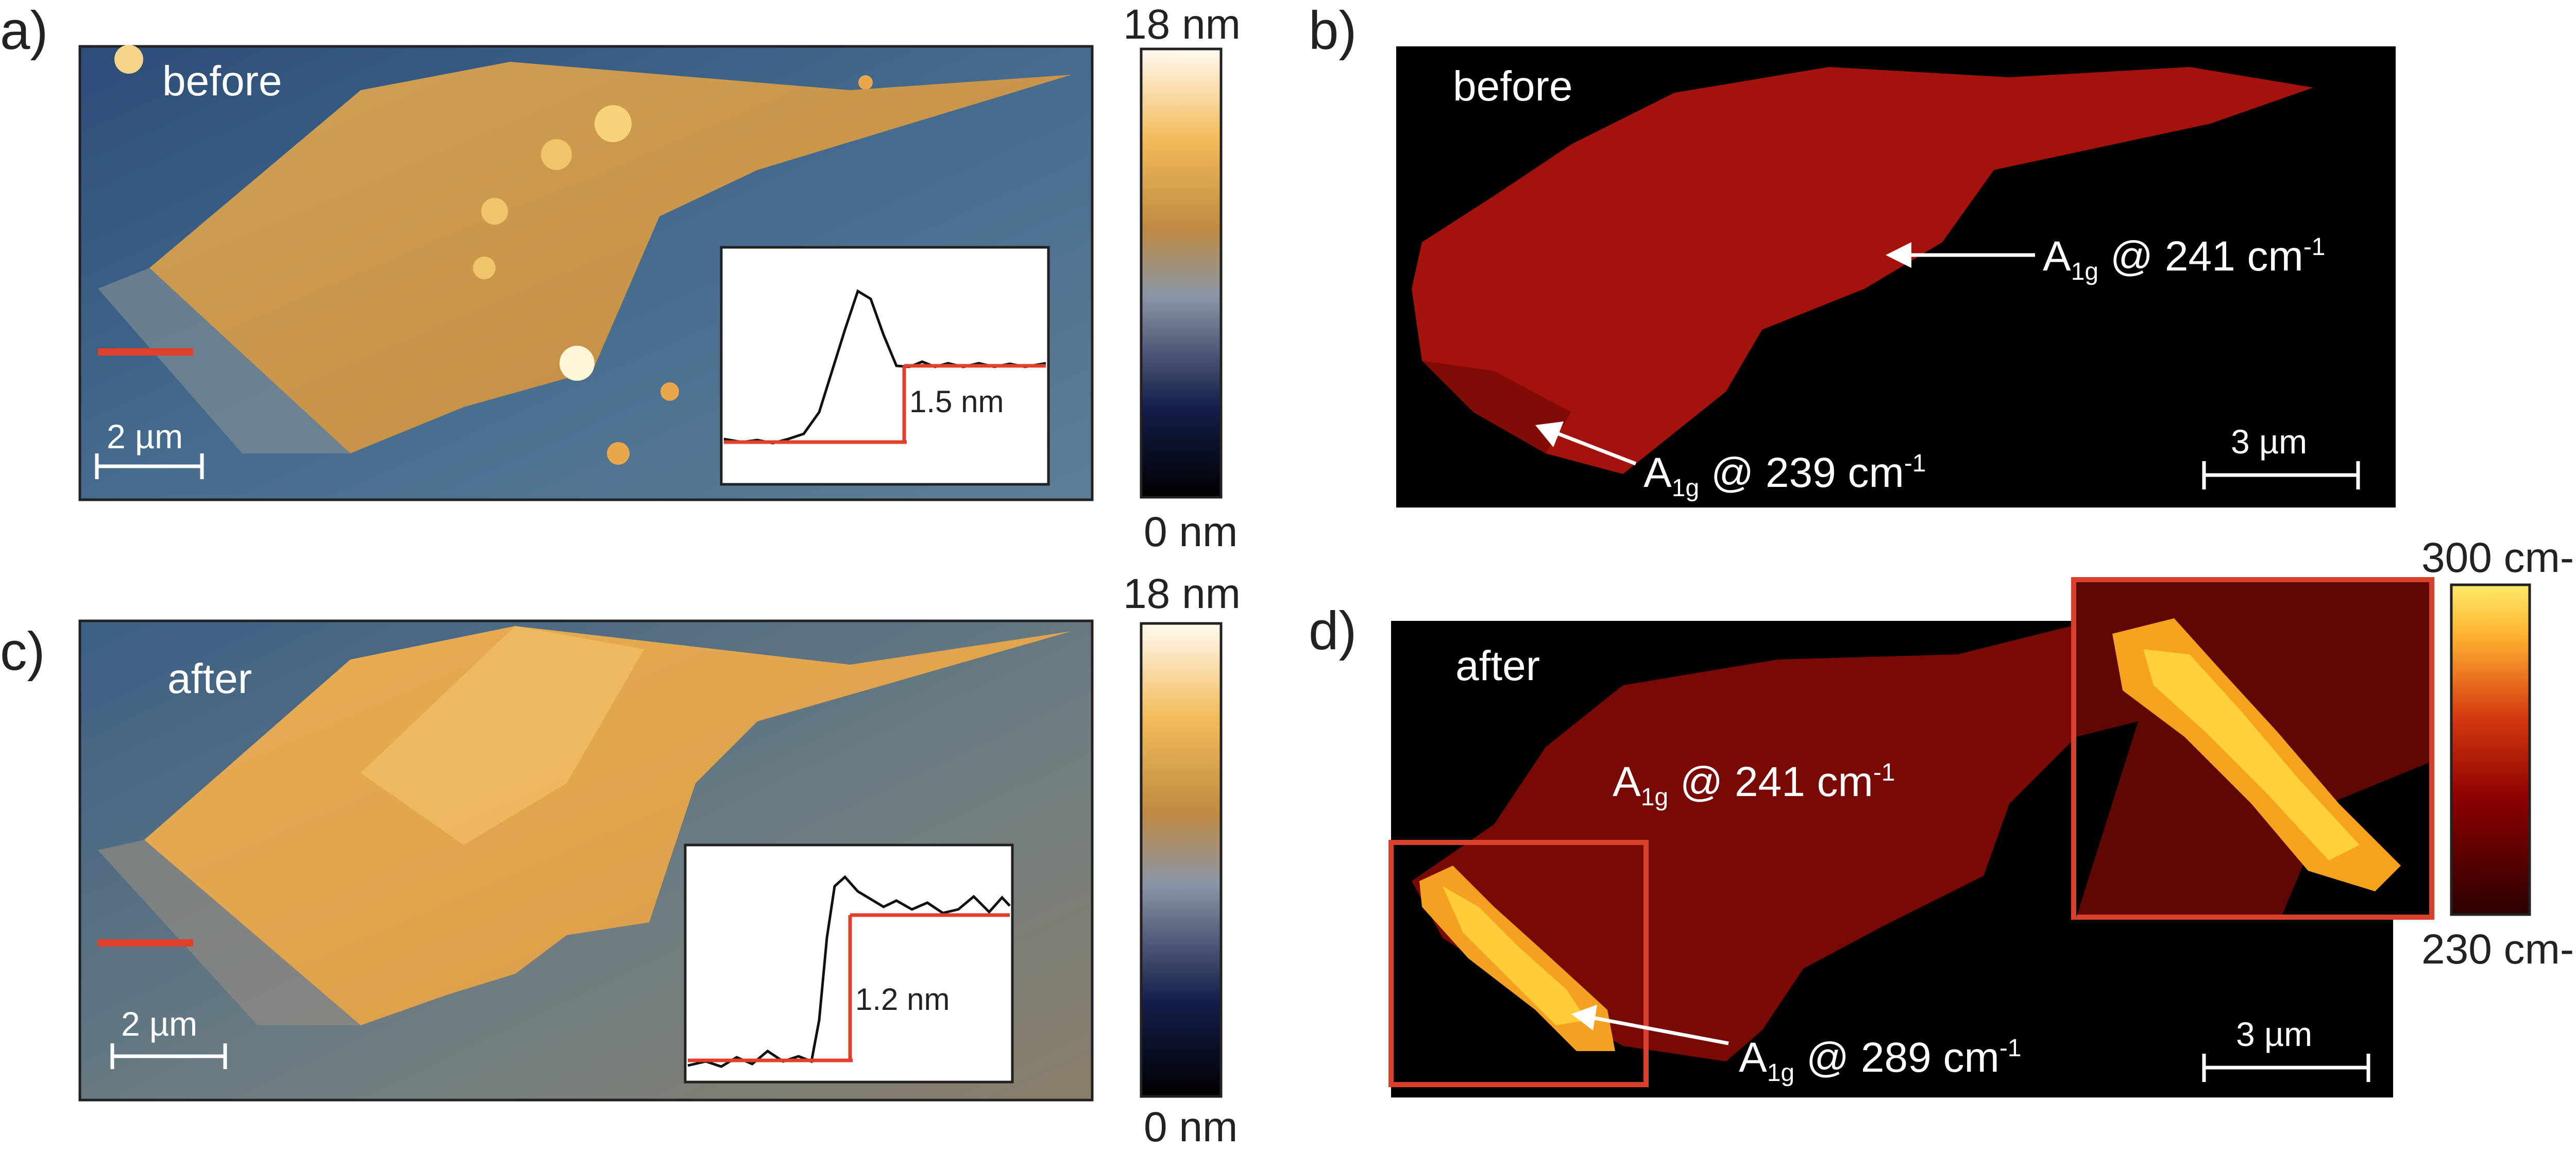 This screenshot has width=2576, height=1149. I want to click on peak-annotation-b-239: A1g @ 239 cm-1, so click(1730, 461).